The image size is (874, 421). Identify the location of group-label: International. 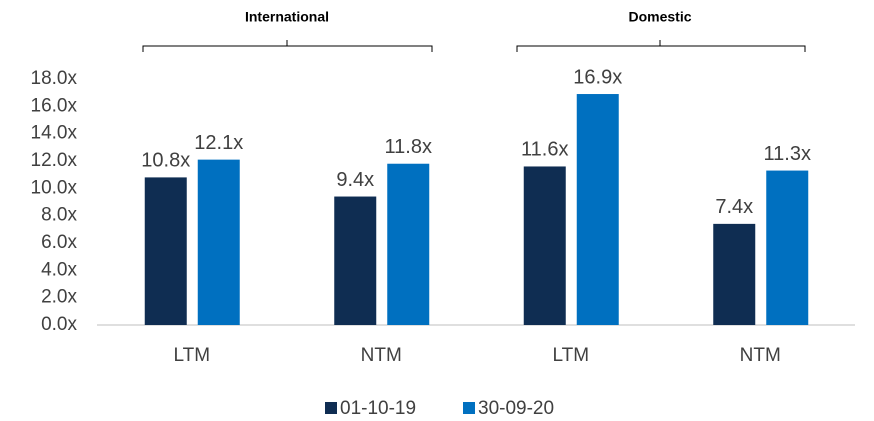
(287, 17).